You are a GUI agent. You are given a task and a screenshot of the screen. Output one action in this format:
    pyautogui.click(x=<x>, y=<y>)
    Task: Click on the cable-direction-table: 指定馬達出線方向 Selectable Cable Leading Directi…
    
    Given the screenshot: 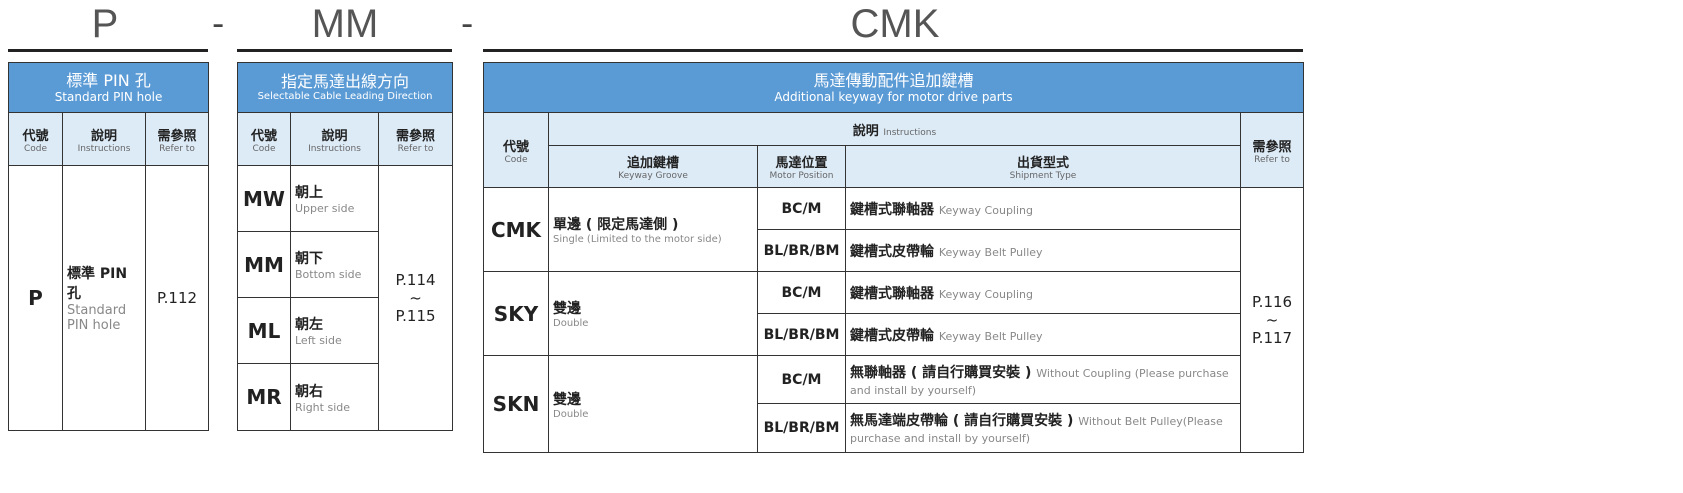 What is the action you would take?
    pyautogui.click(x=345, y=246)
    